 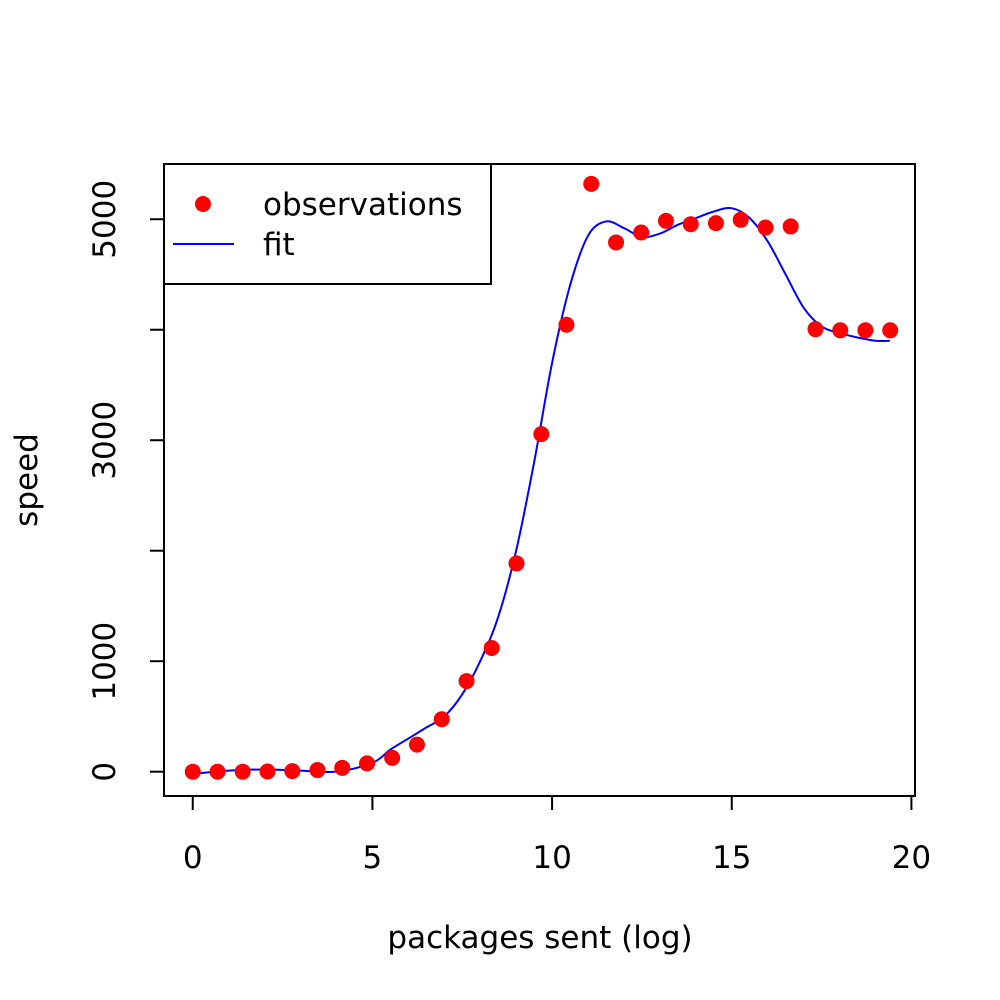 I want to click on legend: observations fit, so click(x=327, y=224).